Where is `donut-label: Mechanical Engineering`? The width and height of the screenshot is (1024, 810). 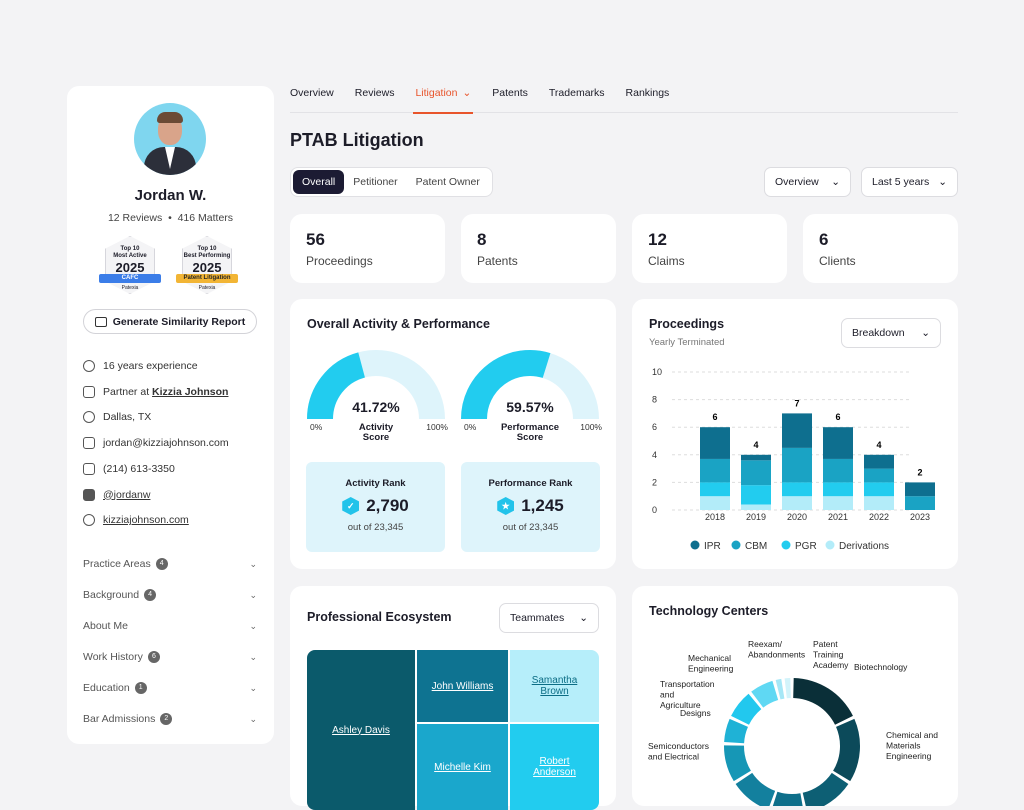
donut-label: Mechanical Engineering is located at coordinates (711, 663).